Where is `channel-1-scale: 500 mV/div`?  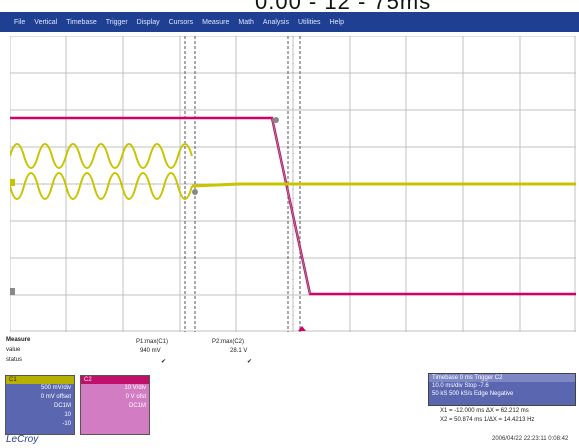 channel-1-scale: 500 mV/div is located at coordinates (55, 388).